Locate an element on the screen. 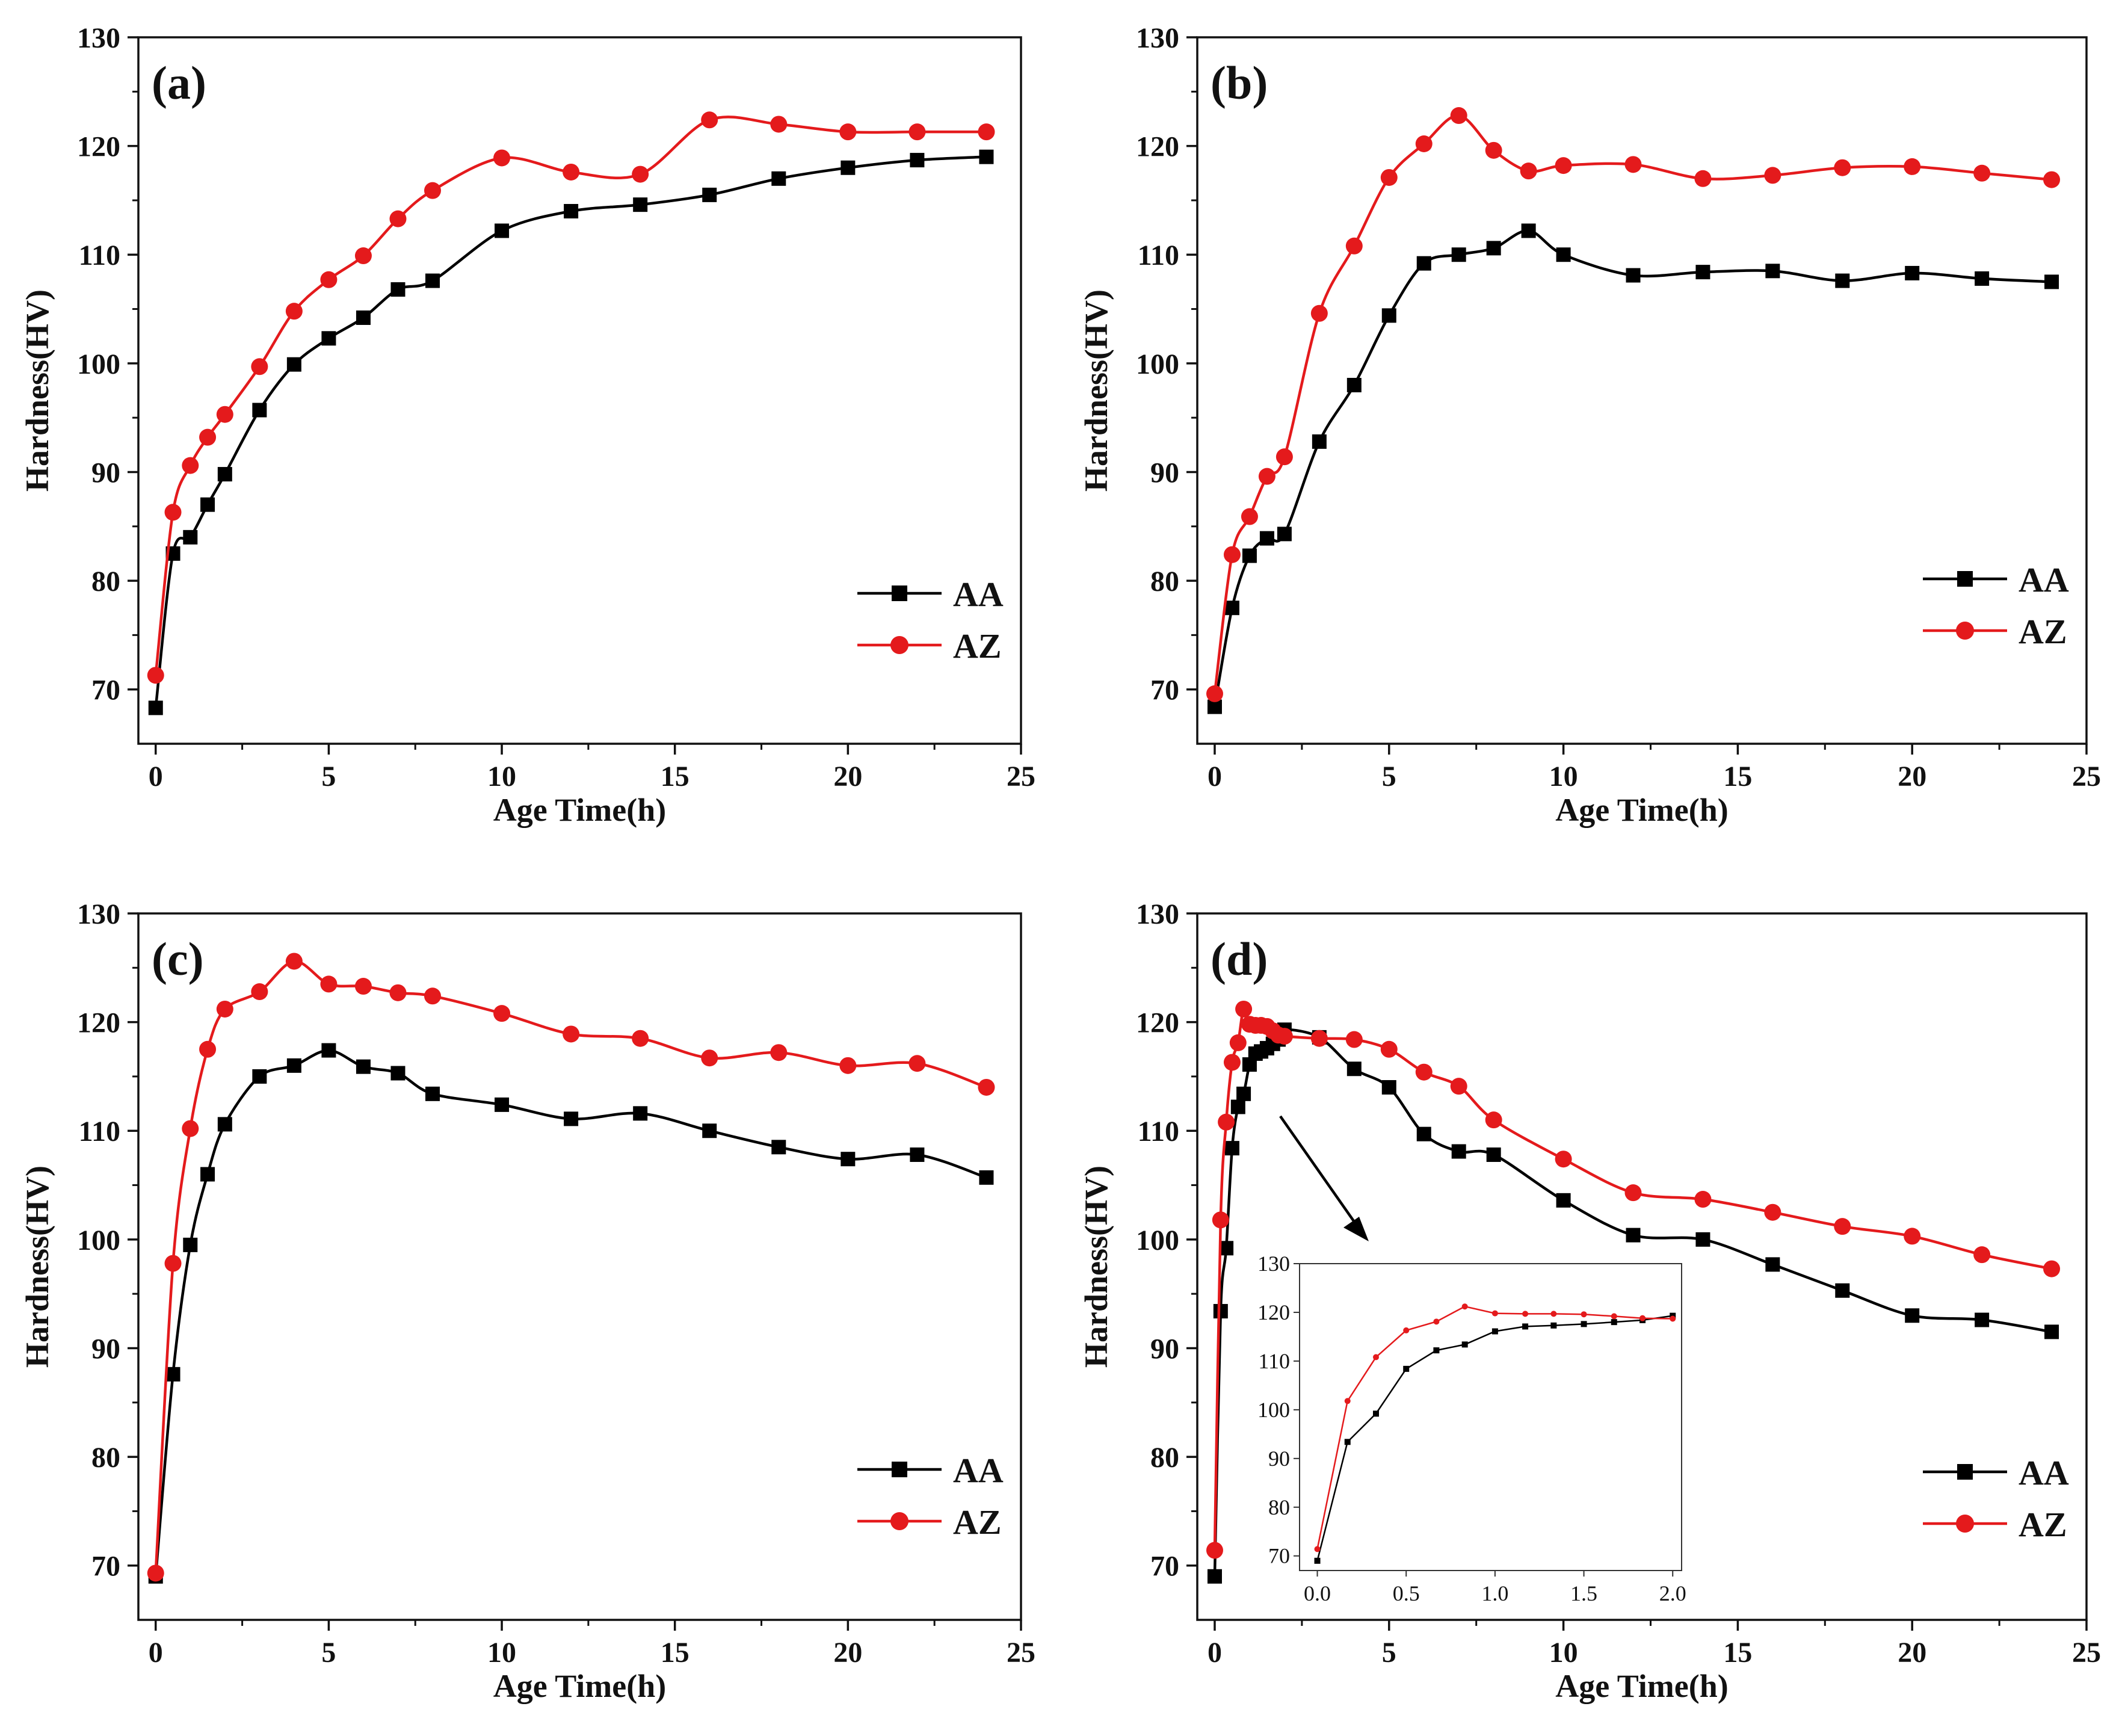  inset-x-tick-label: 2.0 is located at coordinates (1672, 1593).